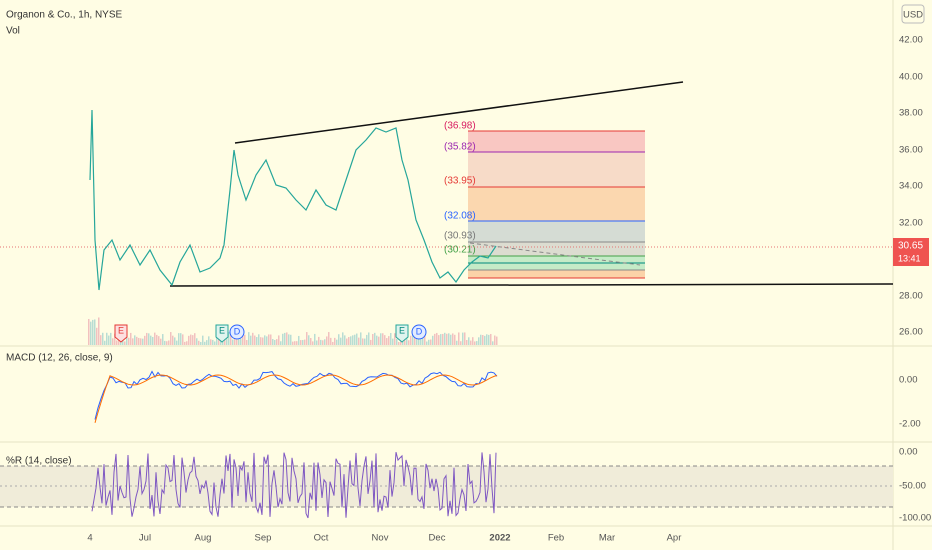 This screenshot has height=550, width=932. What do you see at coordinates (293, 200) in the screenshot?
I see `price-candles` at bounding box center [293, 200].